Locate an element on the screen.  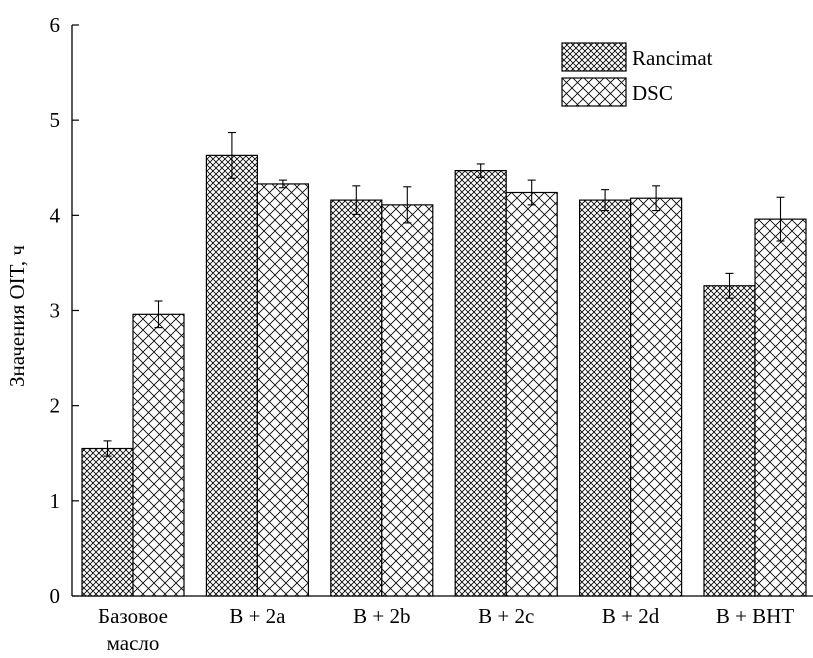
y-axis-label: Значения OIT, ч is located at coordinates (17, 316).